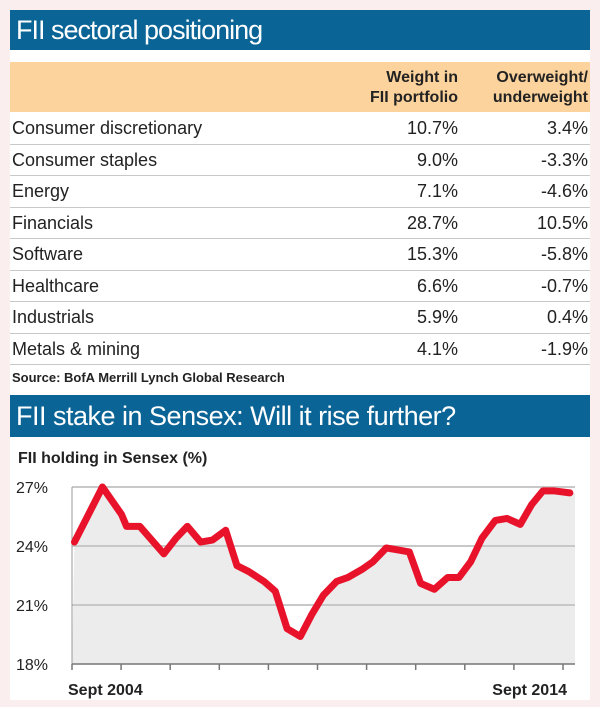  I want to click on y-tick-label: 18%, so click(32, 665).